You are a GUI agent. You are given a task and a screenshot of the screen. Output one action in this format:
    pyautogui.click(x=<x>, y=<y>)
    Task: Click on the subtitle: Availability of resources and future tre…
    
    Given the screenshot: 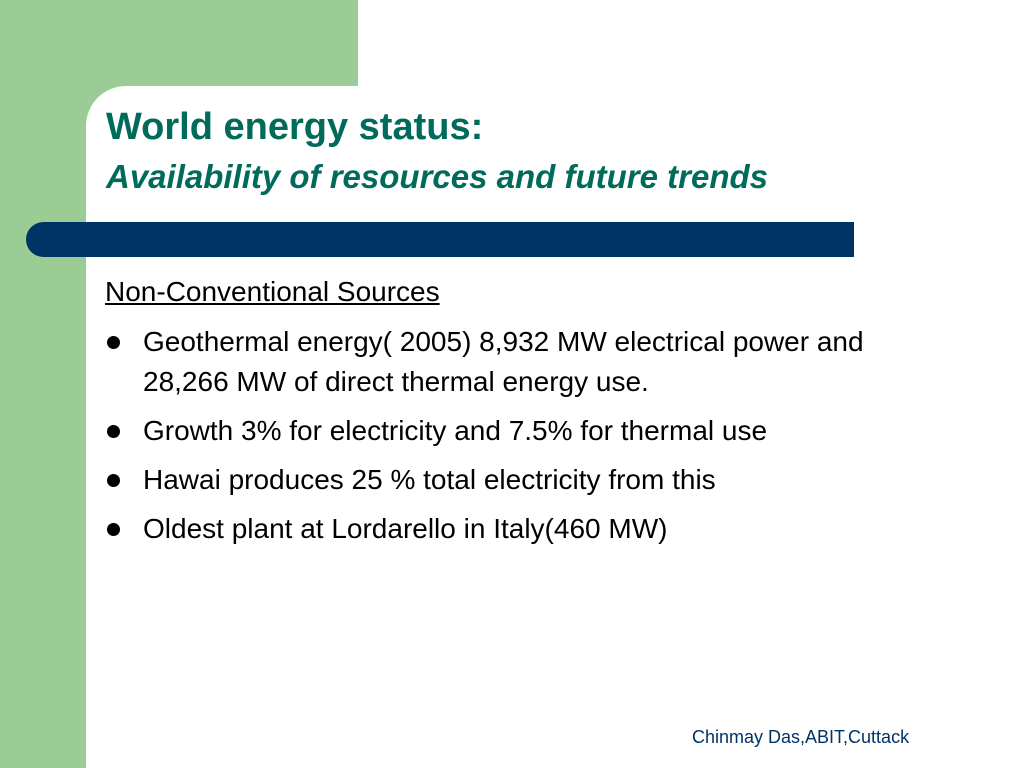 What is the action you would take?
    pyautogui.click(x=437, y=176)
    